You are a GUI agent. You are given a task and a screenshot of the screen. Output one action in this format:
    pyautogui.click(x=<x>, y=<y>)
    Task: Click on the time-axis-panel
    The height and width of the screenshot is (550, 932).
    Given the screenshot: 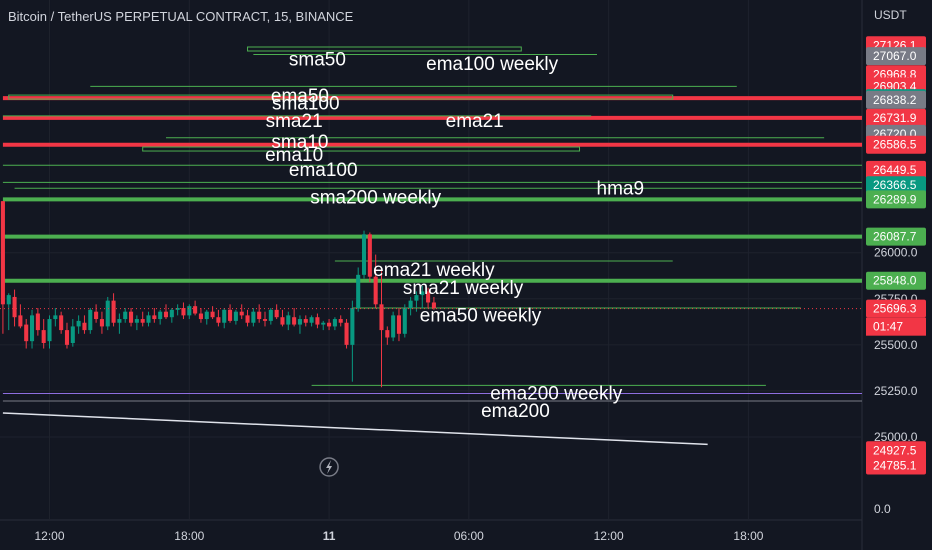 What is the action you would take?
    pyautogui.click(x=431, y=535)
    